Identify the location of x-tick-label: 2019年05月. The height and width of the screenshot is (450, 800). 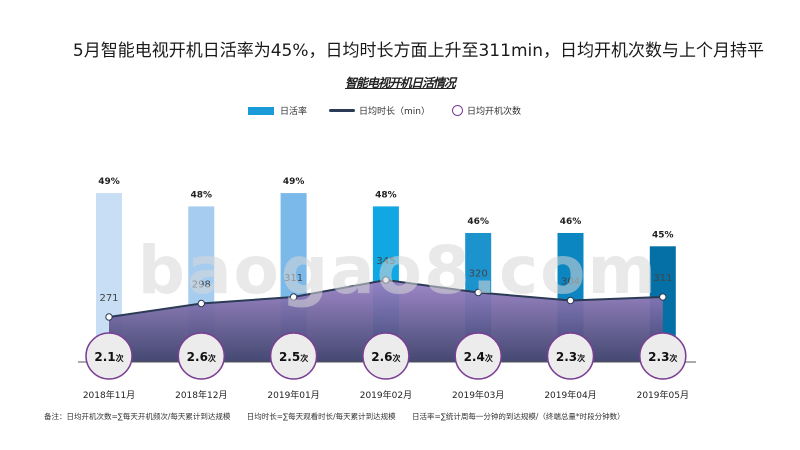
(663, 395).